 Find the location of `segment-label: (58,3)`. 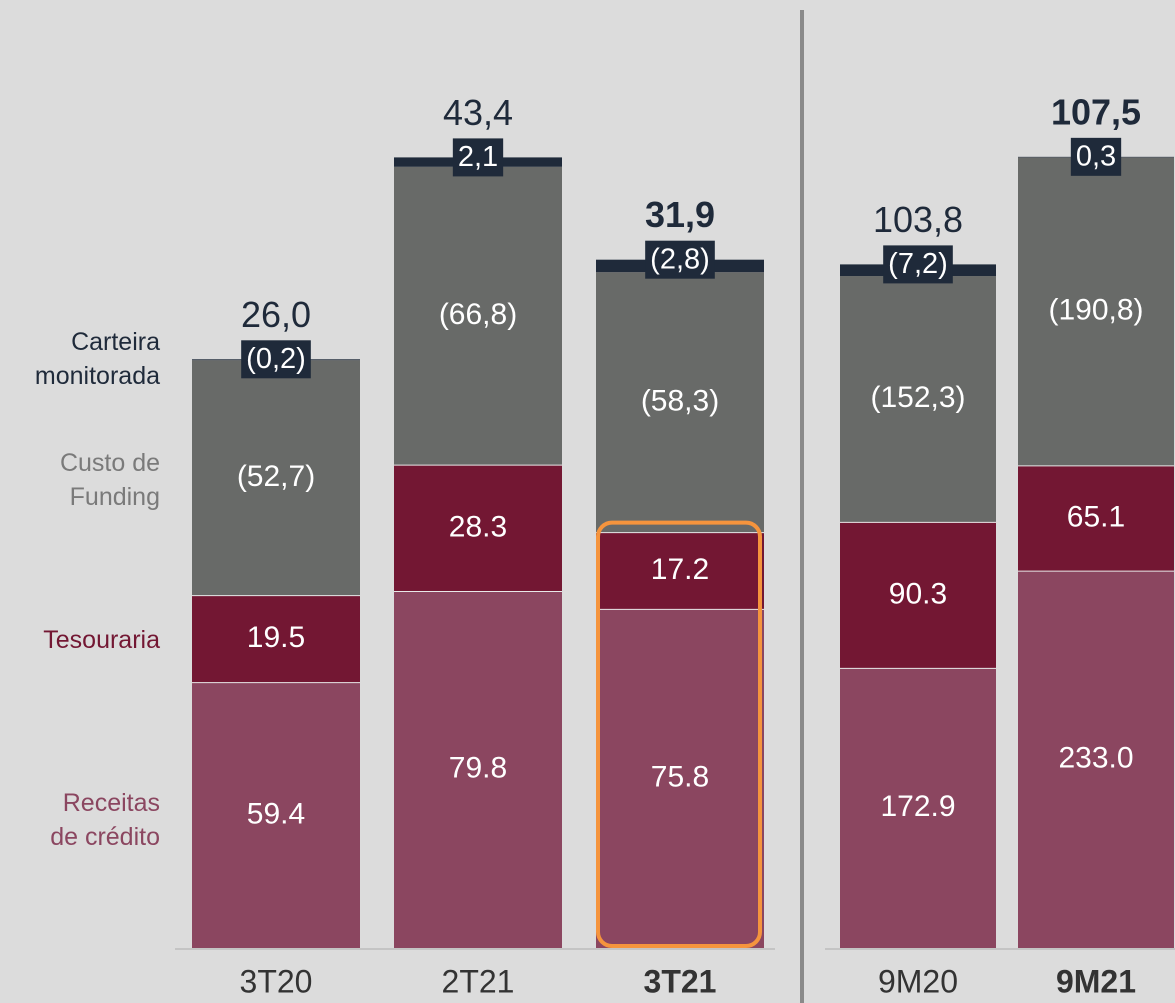

segment-label: (58,3) is located at coordinates (680, 400).